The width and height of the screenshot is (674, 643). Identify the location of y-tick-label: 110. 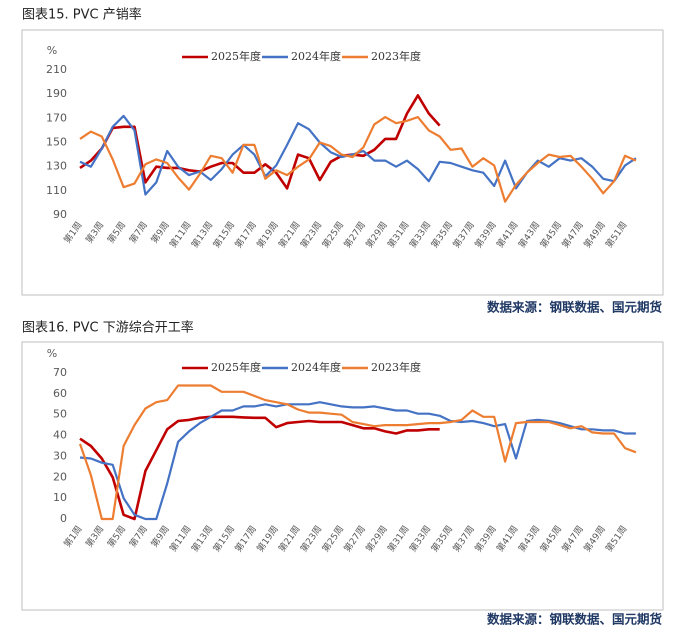
(56, 190).